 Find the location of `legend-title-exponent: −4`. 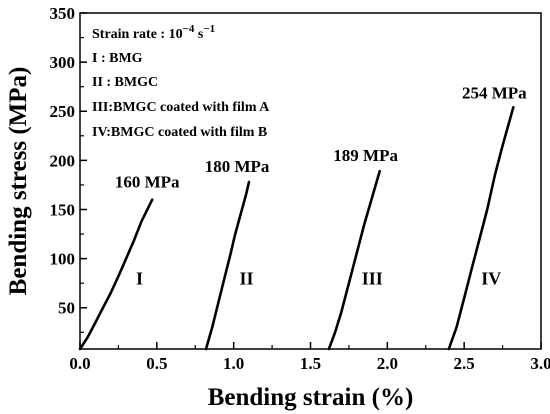

legend-title-exponent: −4 is located at coordinates (189, 29).